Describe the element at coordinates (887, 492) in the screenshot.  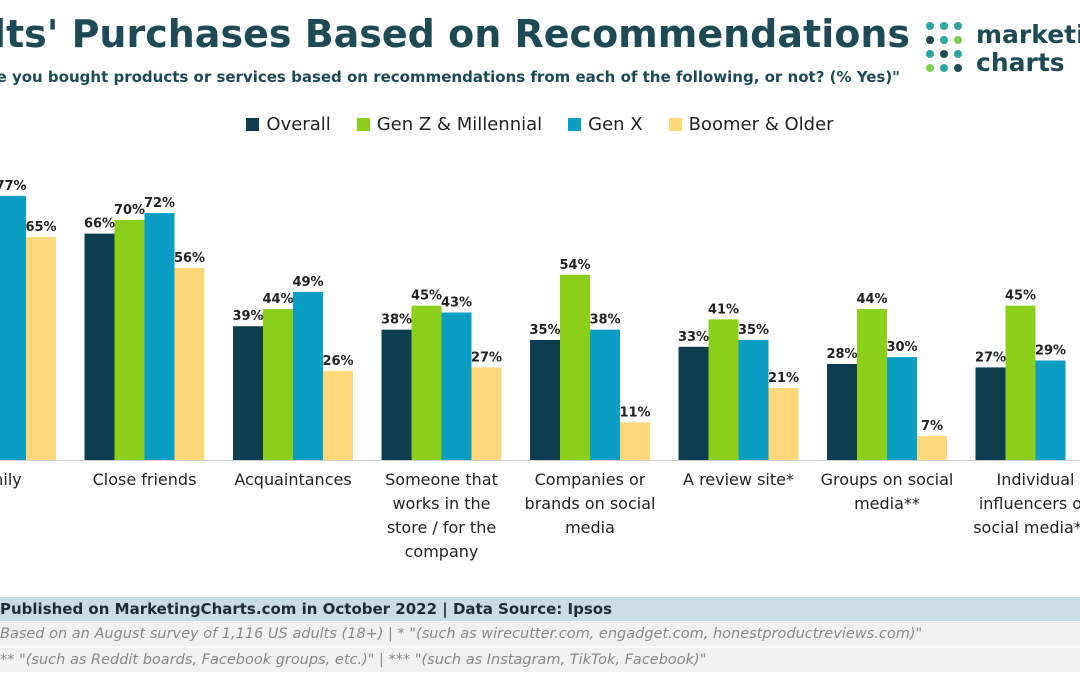
I see `category-label-groups-on-social-media: Groups on social media**` at that location.